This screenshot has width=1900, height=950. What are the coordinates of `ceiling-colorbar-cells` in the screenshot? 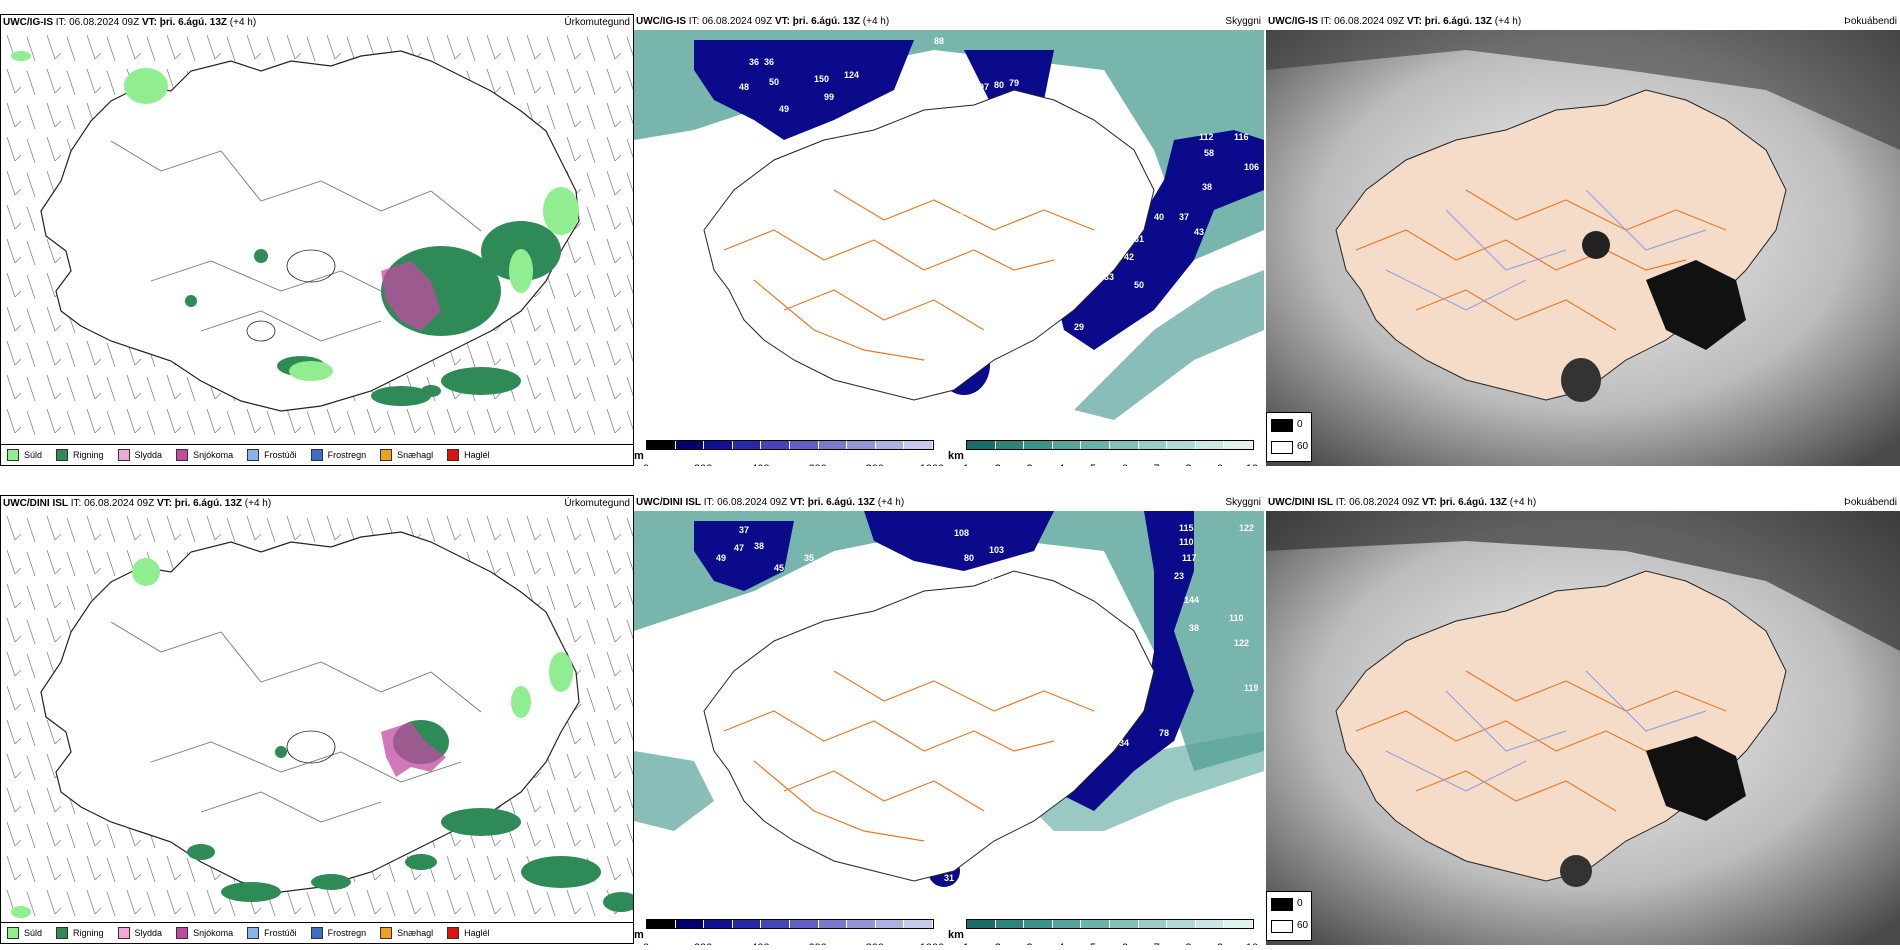 It's located at (790, 445).